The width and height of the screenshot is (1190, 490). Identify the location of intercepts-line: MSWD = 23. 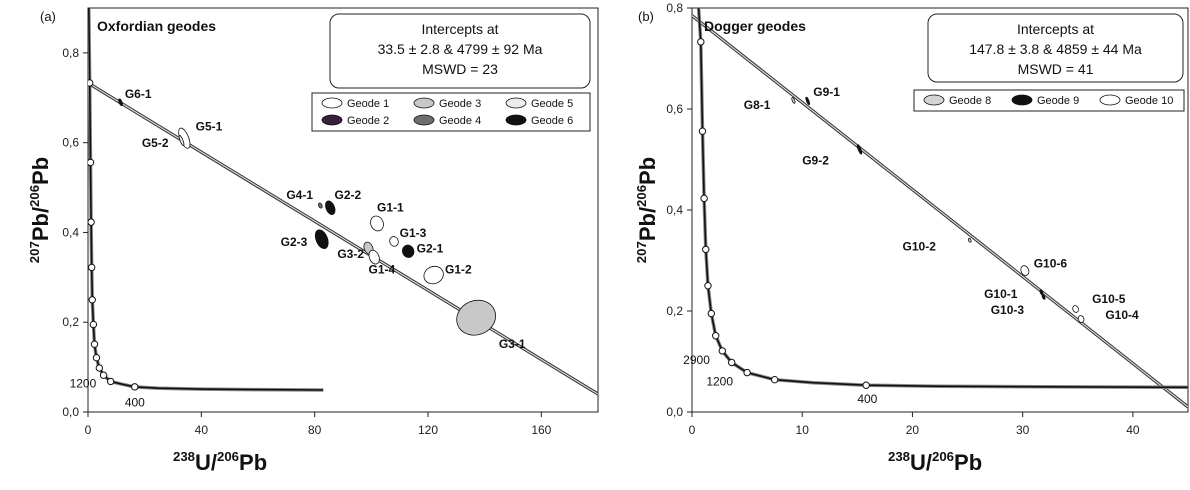
(460, 69).